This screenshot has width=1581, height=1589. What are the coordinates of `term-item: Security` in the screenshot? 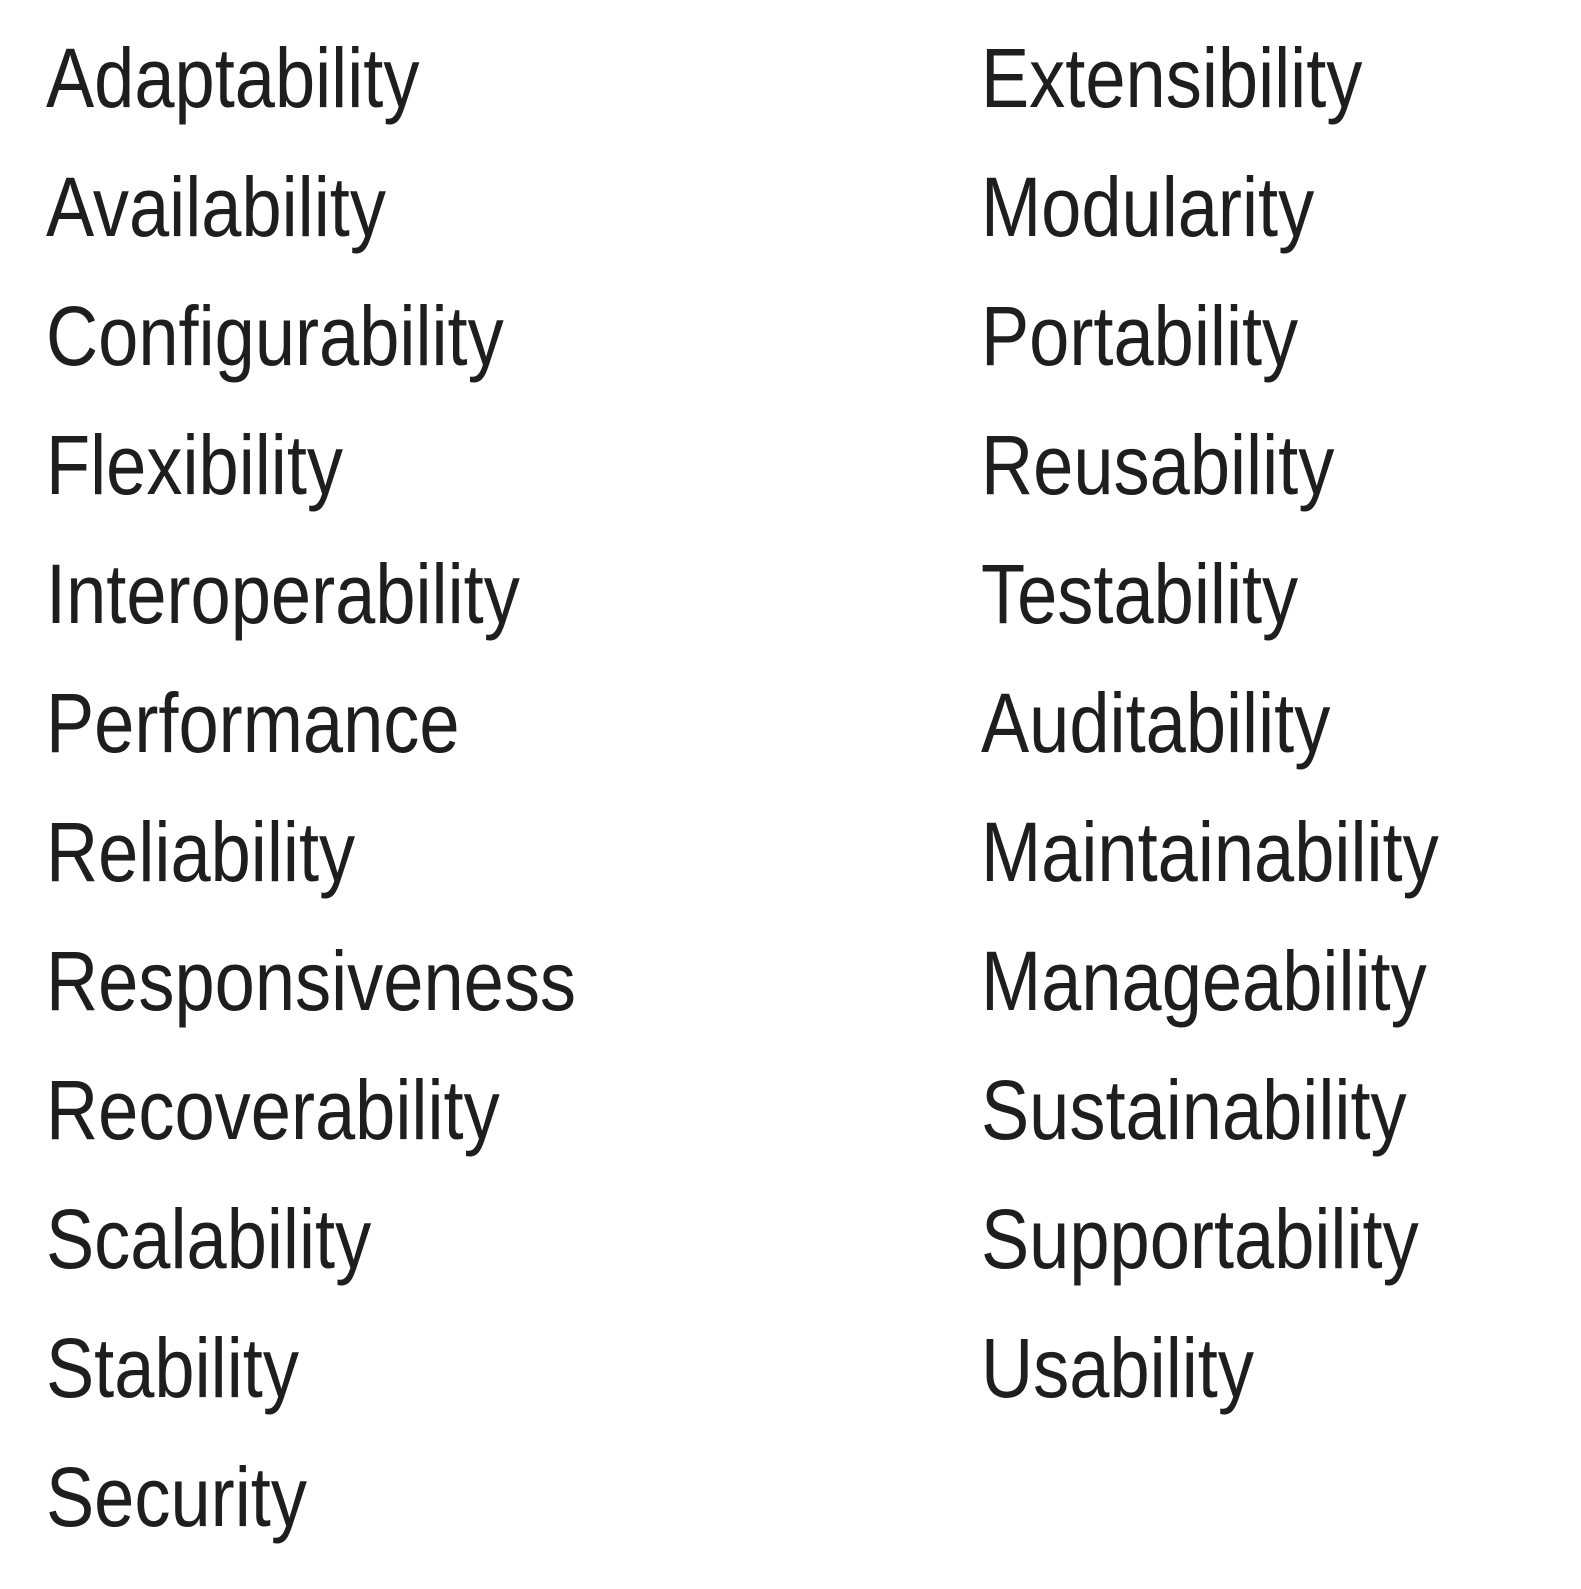 It's located at (176, 1497).